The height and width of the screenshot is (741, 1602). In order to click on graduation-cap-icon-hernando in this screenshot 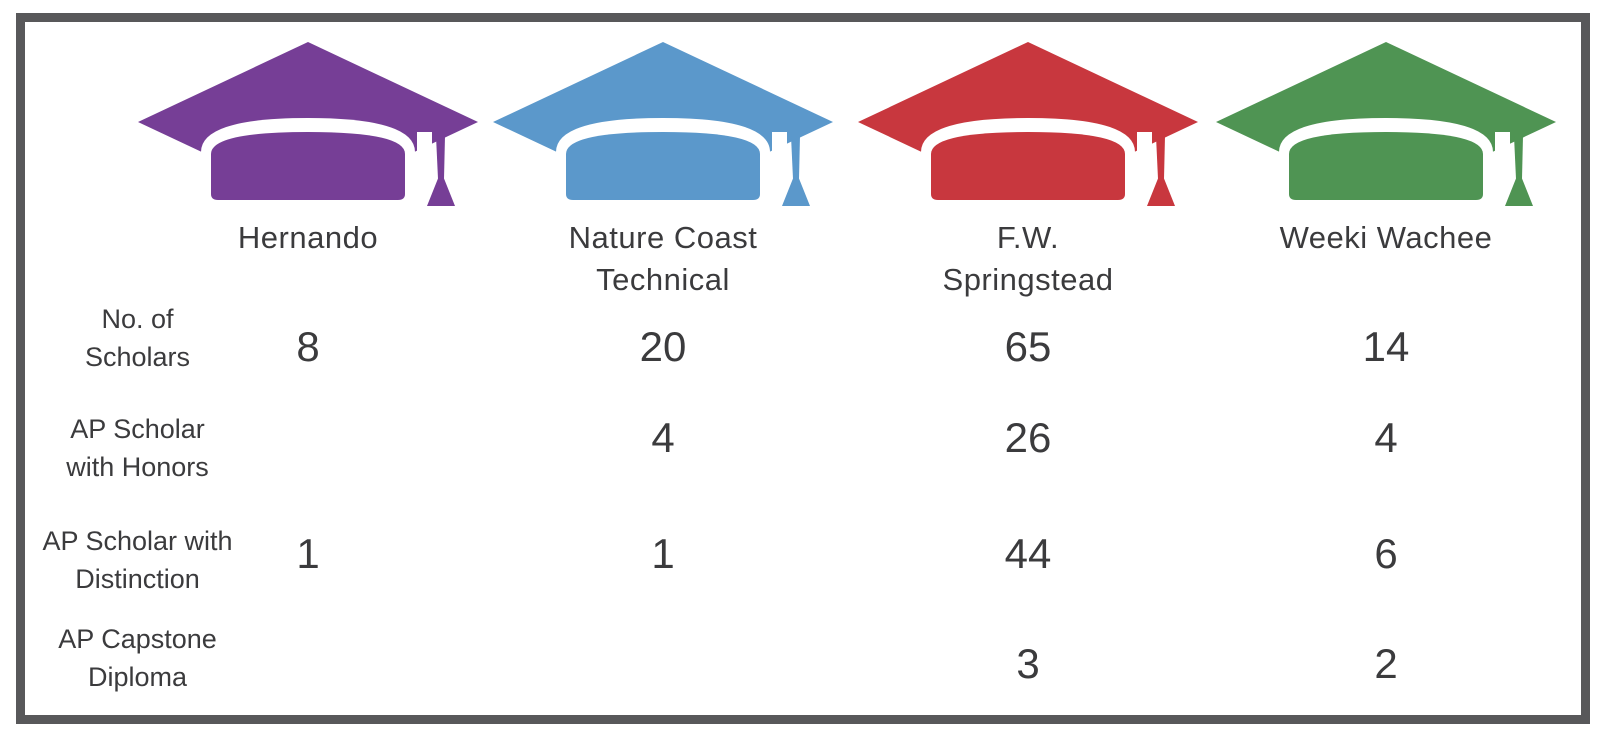, I will do `click(308, 126)`.